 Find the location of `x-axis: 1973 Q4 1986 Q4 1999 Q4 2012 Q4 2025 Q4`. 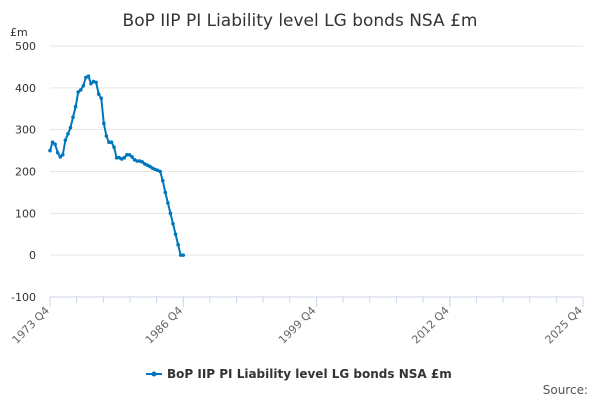

x-axis: 1973 Q4 1986 Q4 1999 Q4 2012 Q4 2025 Q4 is located at coordinates (298, 321).